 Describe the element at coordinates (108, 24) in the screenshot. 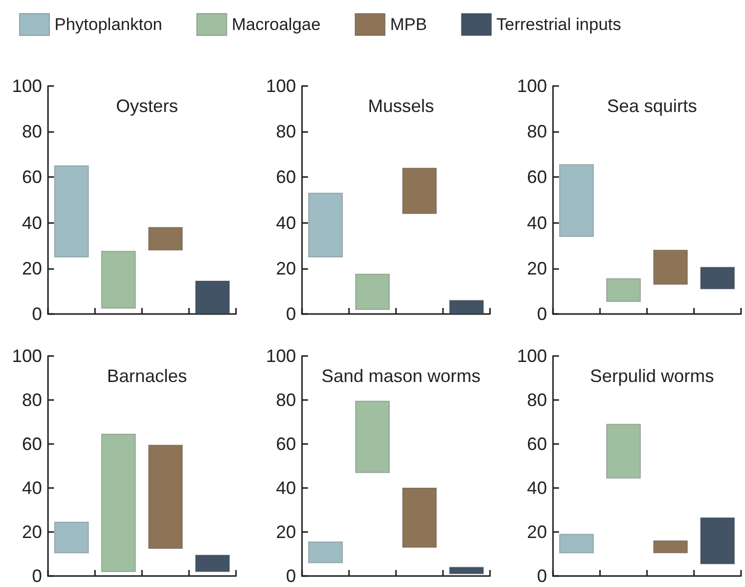

I see `legend-label: Phytoplankton` at that location.